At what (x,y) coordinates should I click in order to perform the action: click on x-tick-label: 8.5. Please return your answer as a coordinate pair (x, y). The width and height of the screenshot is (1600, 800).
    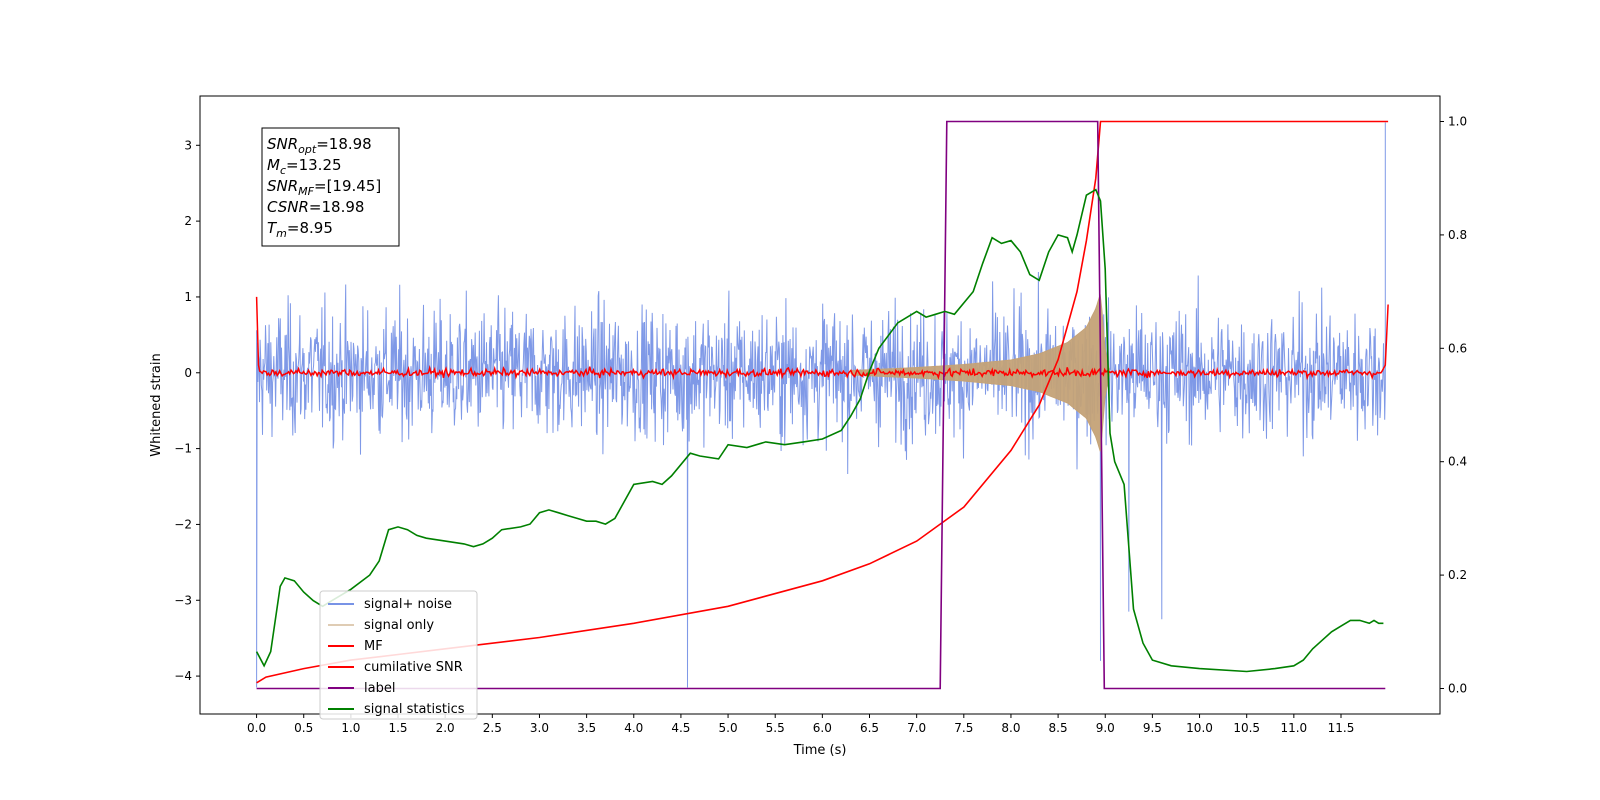
    Looking at the image, I should click on (1058, 728).